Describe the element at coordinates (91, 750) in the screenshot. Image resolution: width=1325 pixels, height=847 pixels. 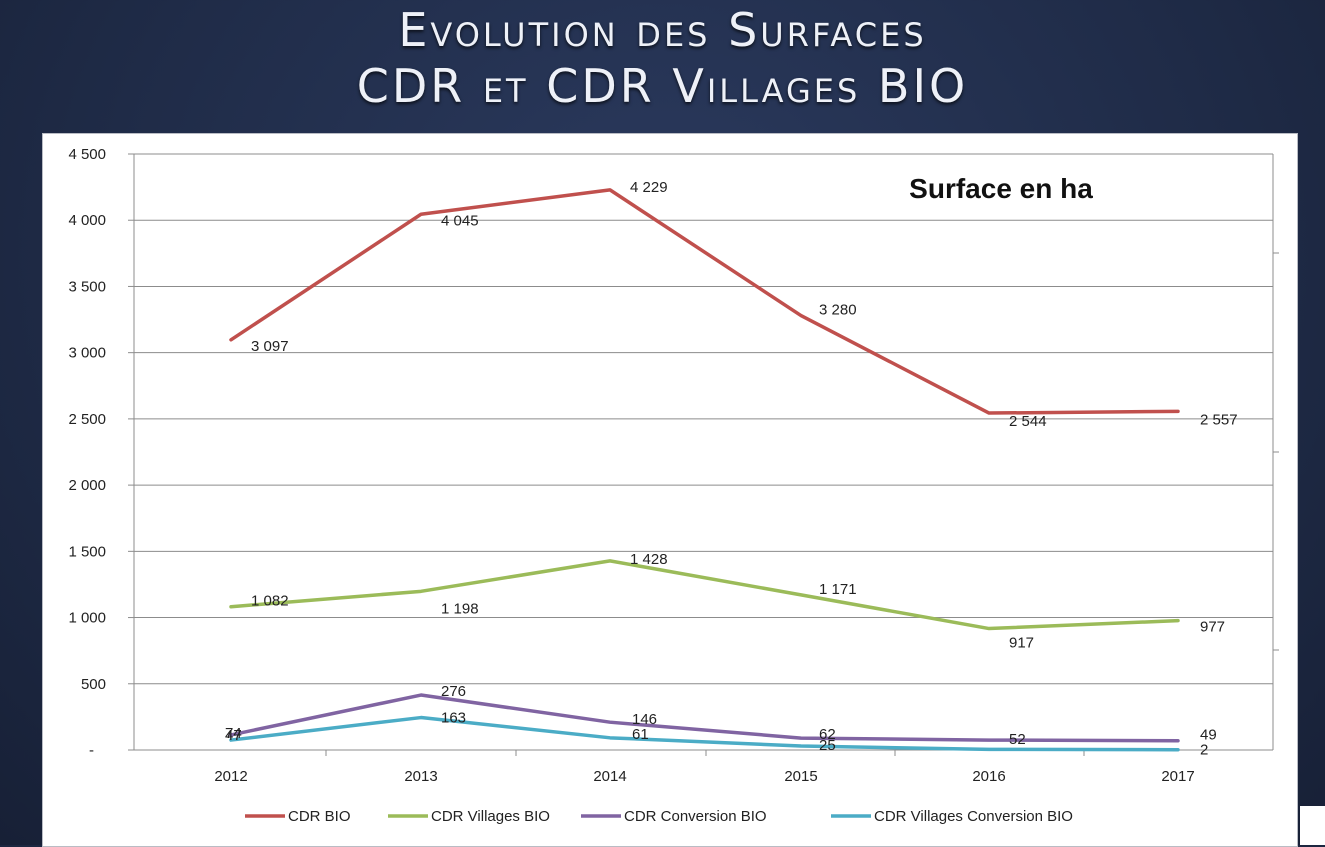
I see `ytick-label-0: -` at that location.